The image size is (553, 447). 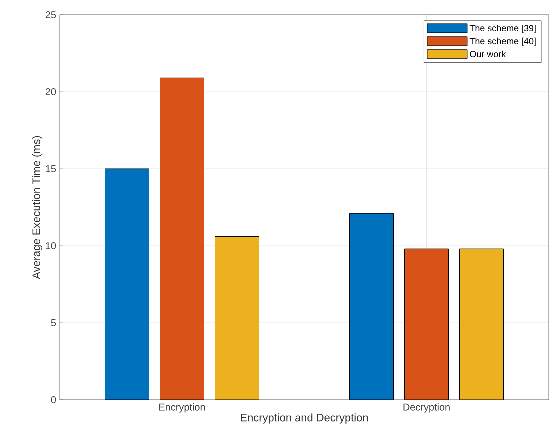 I want to click on x-tick-label: Encryption, so click(x=183, y=408).